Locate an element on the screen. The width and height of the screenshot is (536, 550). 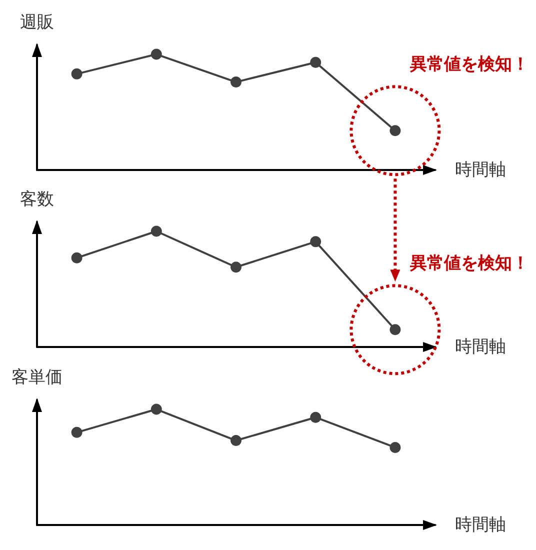
y-axis-title: 客単価 is located at coordinates (37, 378).